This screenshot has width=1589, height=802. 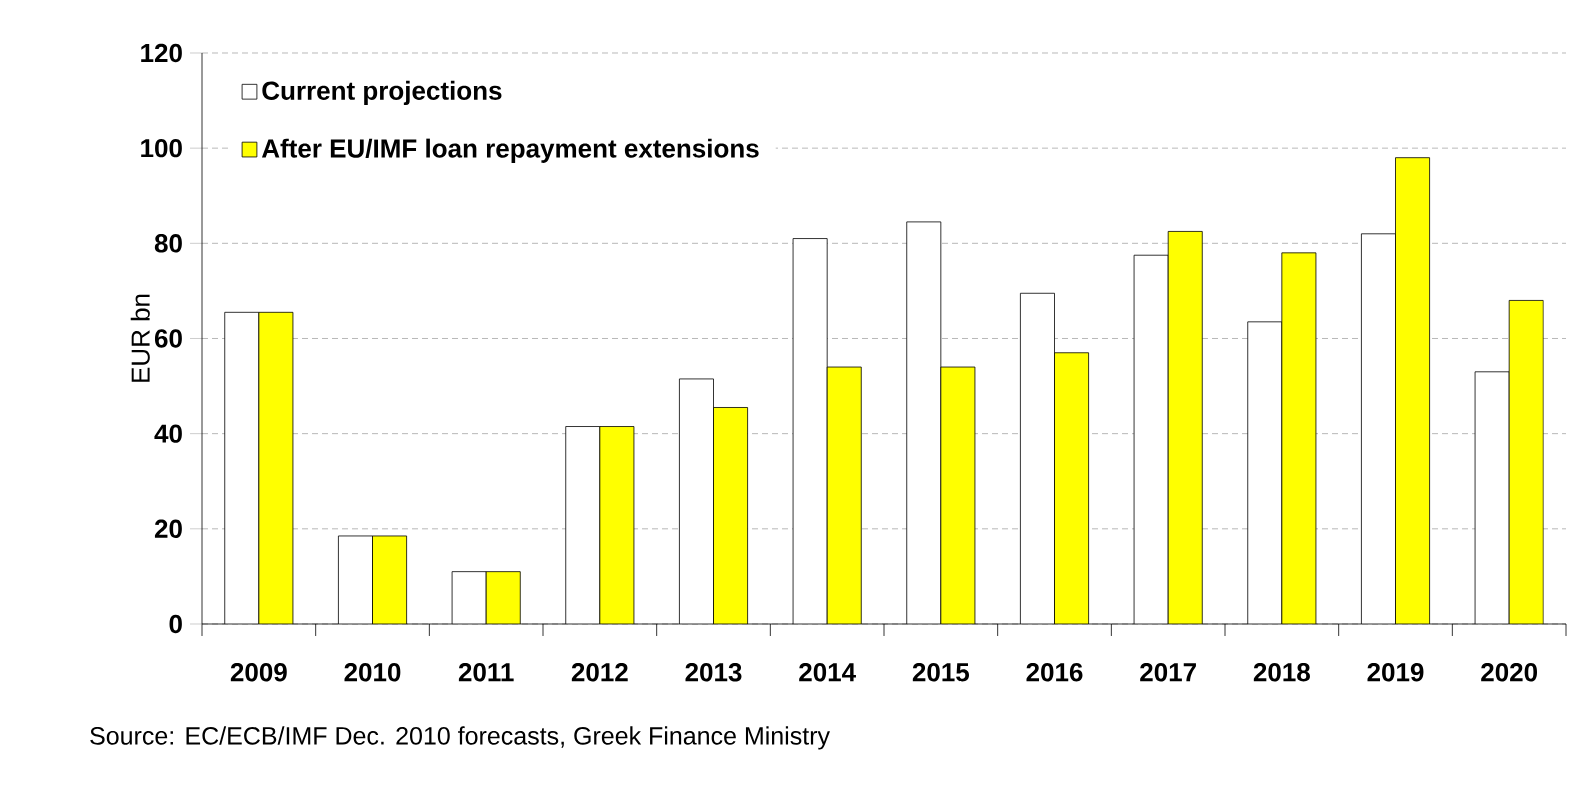 I want to click on y-tick-label: 100, so click(x=161, y=148).